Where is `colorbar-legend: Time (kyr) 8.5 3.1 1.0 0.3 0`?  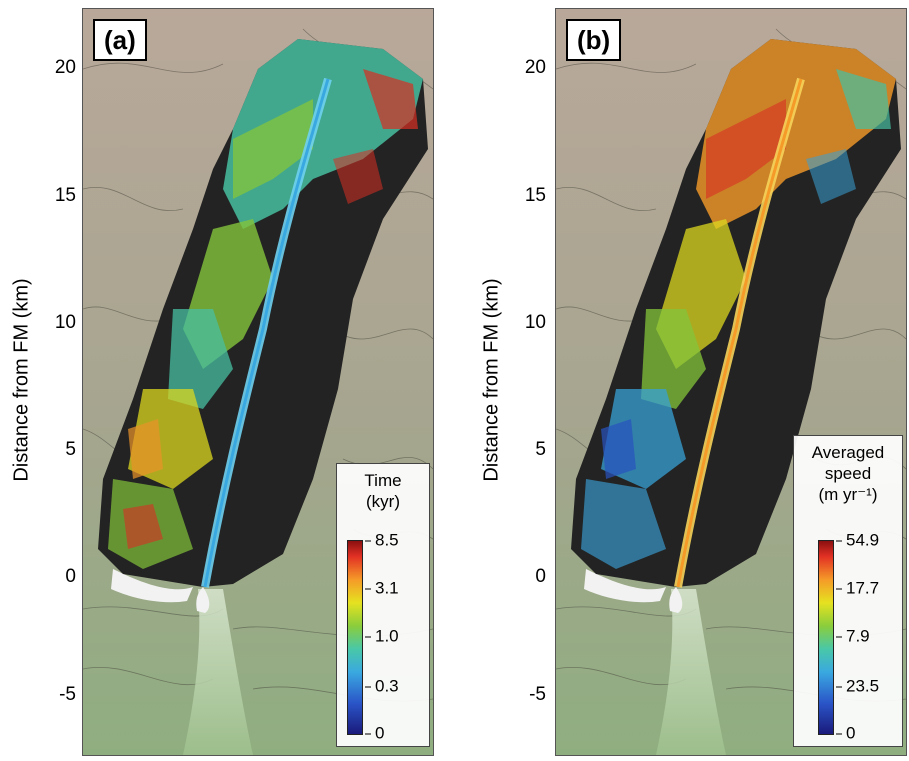
colorbar-legend: Time (kyr) 8.5 3.1 1.0 0.3 0 is located at coordinates (383, 605).